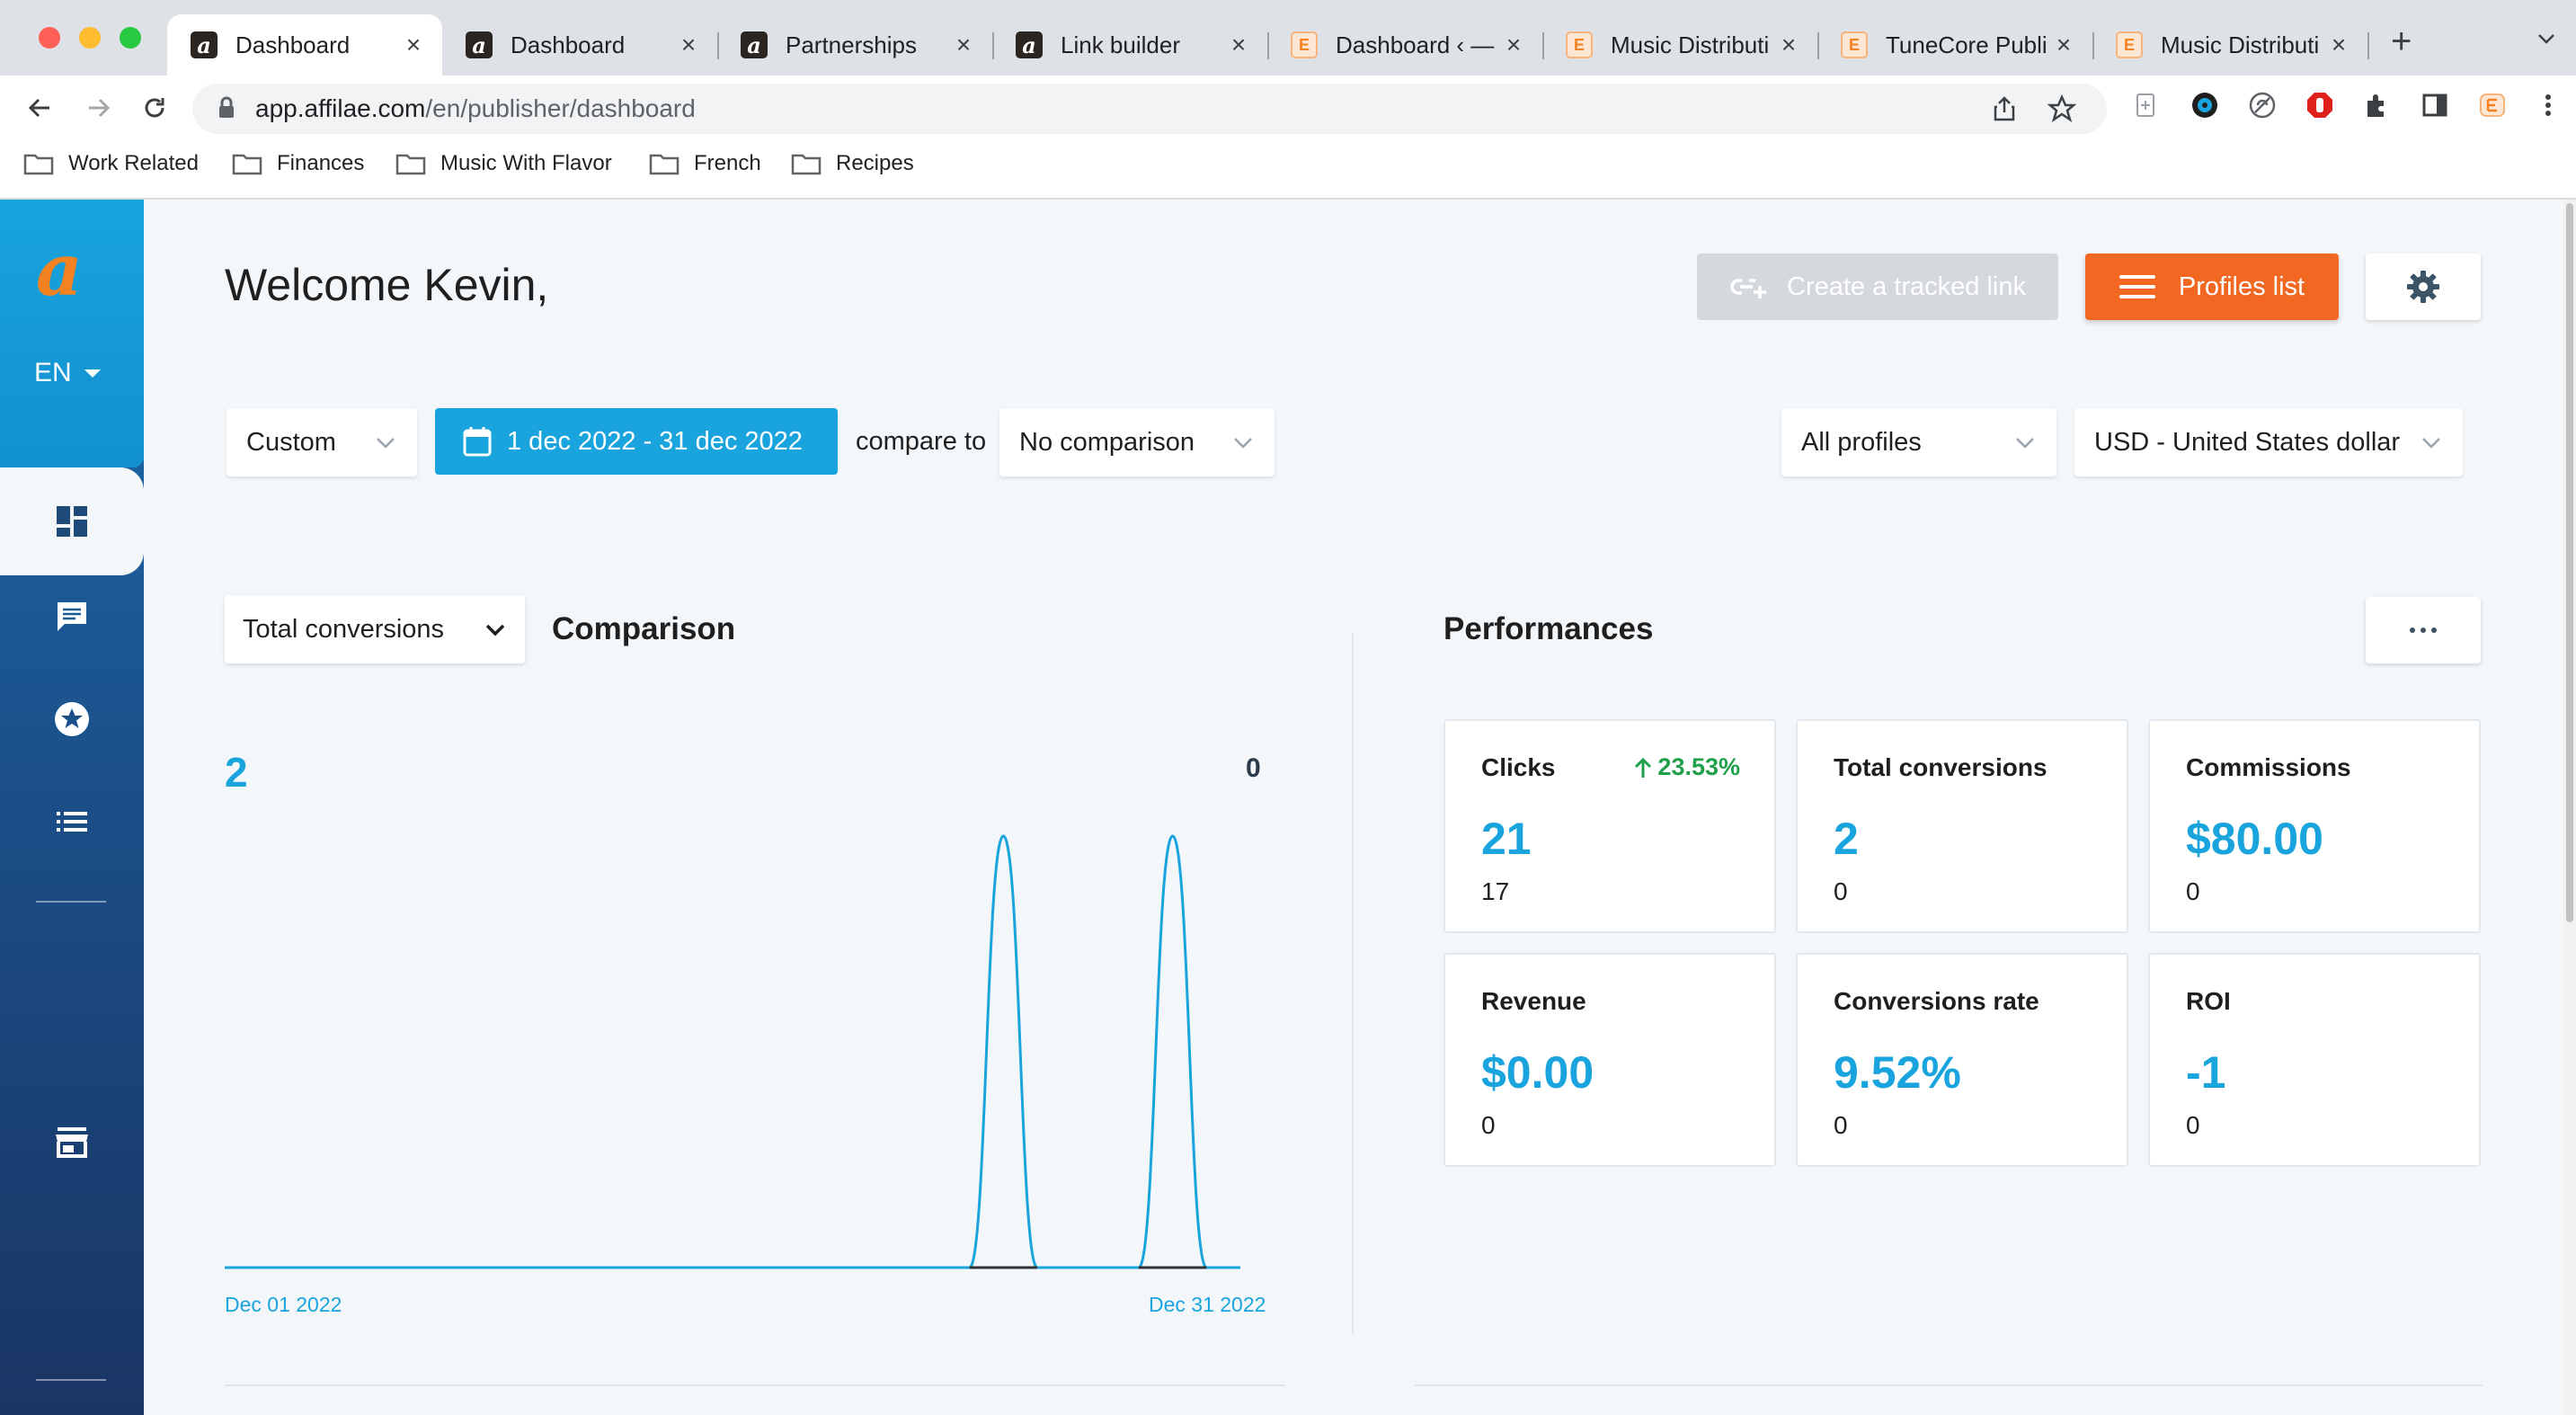 This screenshot has height=1415, width=2576. Describe the element at coordinates (90, 38) in the screenshot. I see `minimize-window-button` at that location.